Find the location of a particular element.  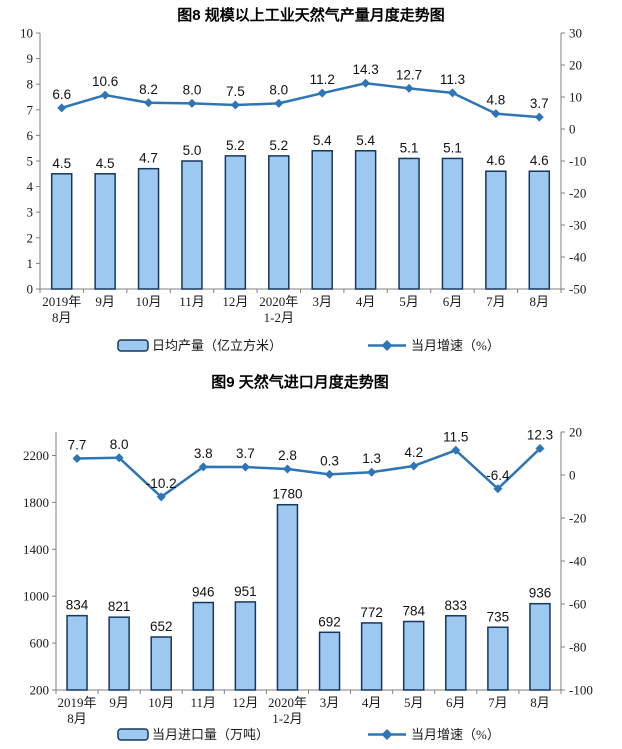

y-axis-right-tick-label: -60 is located at coordinates (577, 604).